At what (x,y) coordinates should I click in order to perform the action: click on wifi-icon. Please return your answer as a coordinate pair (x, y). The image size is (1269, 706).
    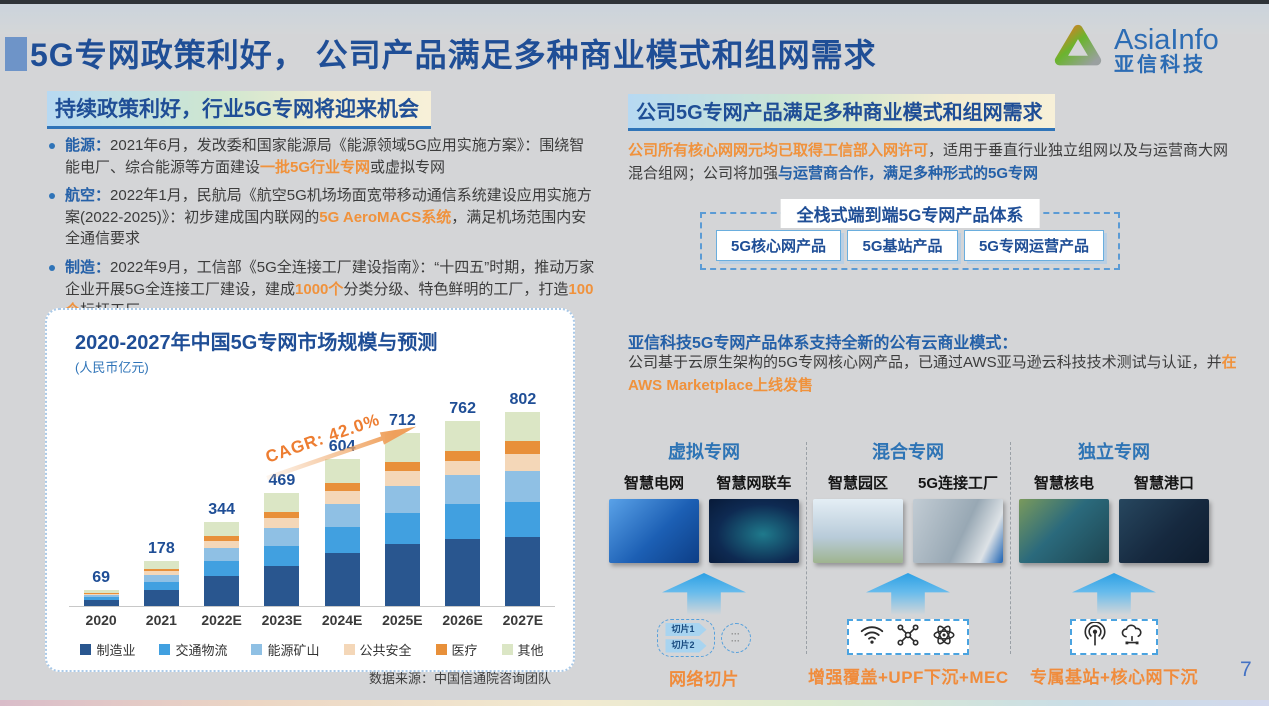
    Looking at the image, I should click on (872, 637).